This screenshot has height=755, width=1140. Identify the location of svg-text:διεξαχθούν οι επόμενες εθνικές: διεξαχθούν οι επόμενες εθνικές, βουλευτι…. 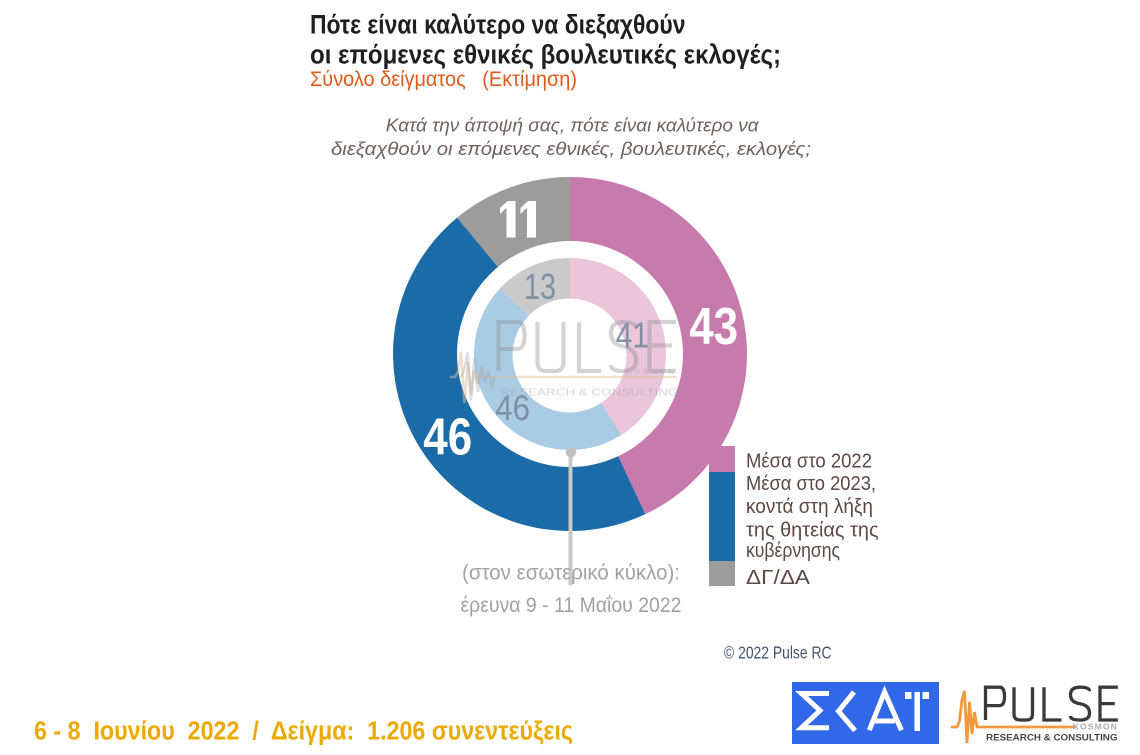
(571, 148).